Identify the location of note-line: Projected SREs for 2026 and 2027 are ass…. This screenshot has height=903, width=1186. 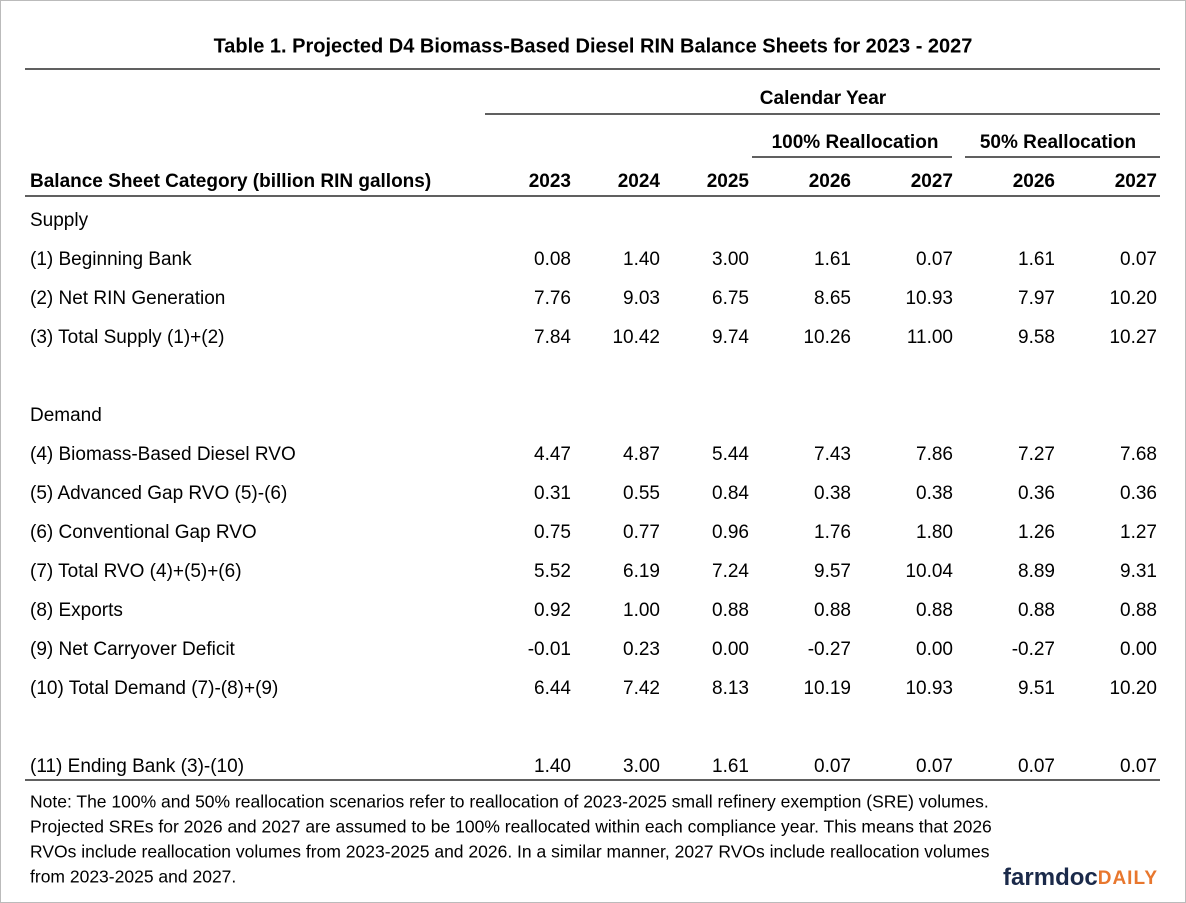
(511, 827).